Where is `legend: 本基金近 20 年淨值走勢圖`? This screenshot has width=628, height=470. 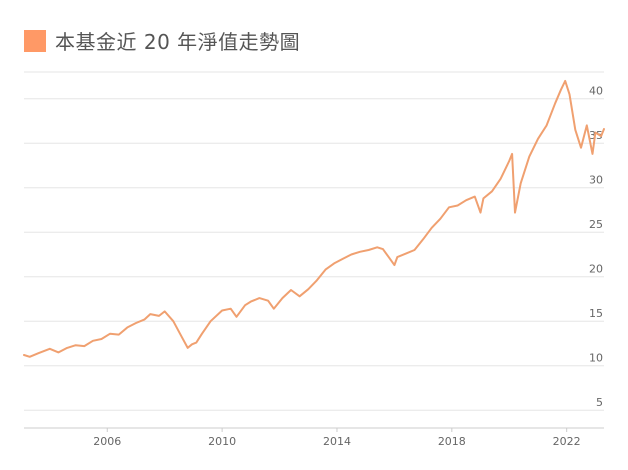
legend: 本基金近 20 年淨值走勢圖 is located at coordinates (162, 40).